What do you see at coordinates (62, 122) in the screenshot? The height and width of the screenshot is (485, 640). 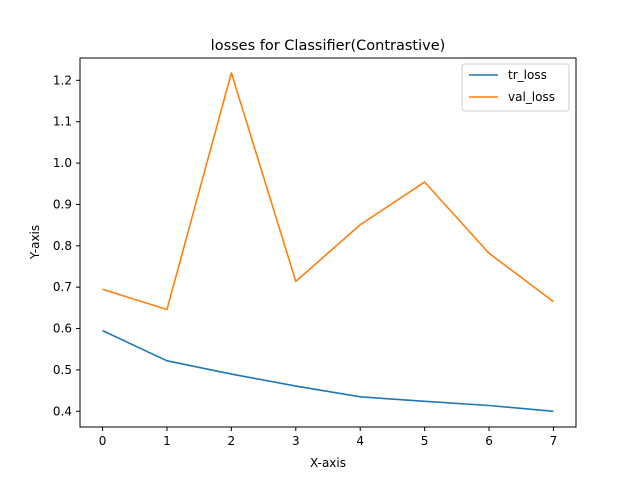 I see `y-tick-label: 1.1` at bounding box center [62, 122].